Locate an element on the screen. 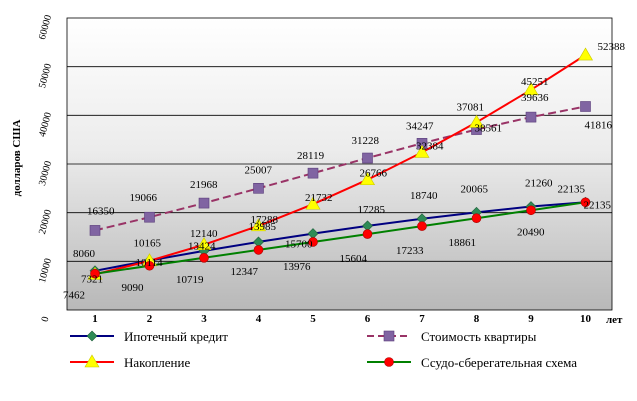  data-label-savings: 10114 is located at coordinates (150, 263).